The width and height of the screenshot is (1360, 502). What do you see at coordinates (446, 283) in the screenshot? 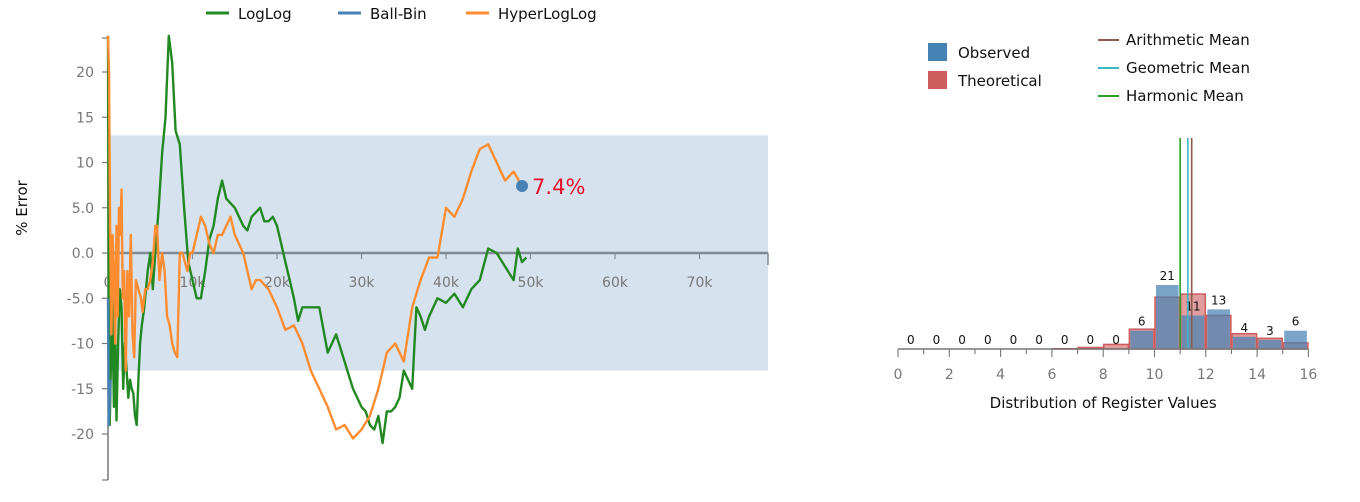
I see `x-tick-label: 40k` at bounding box center [446, 283].